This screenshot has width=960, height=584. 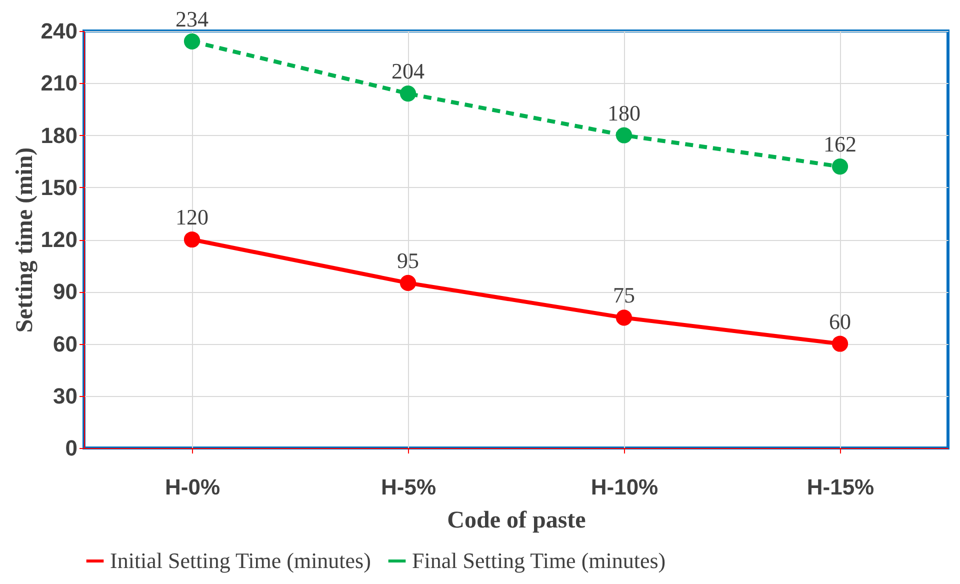 I want to click on y-tick-label: 210, so click(x=59, y=83).